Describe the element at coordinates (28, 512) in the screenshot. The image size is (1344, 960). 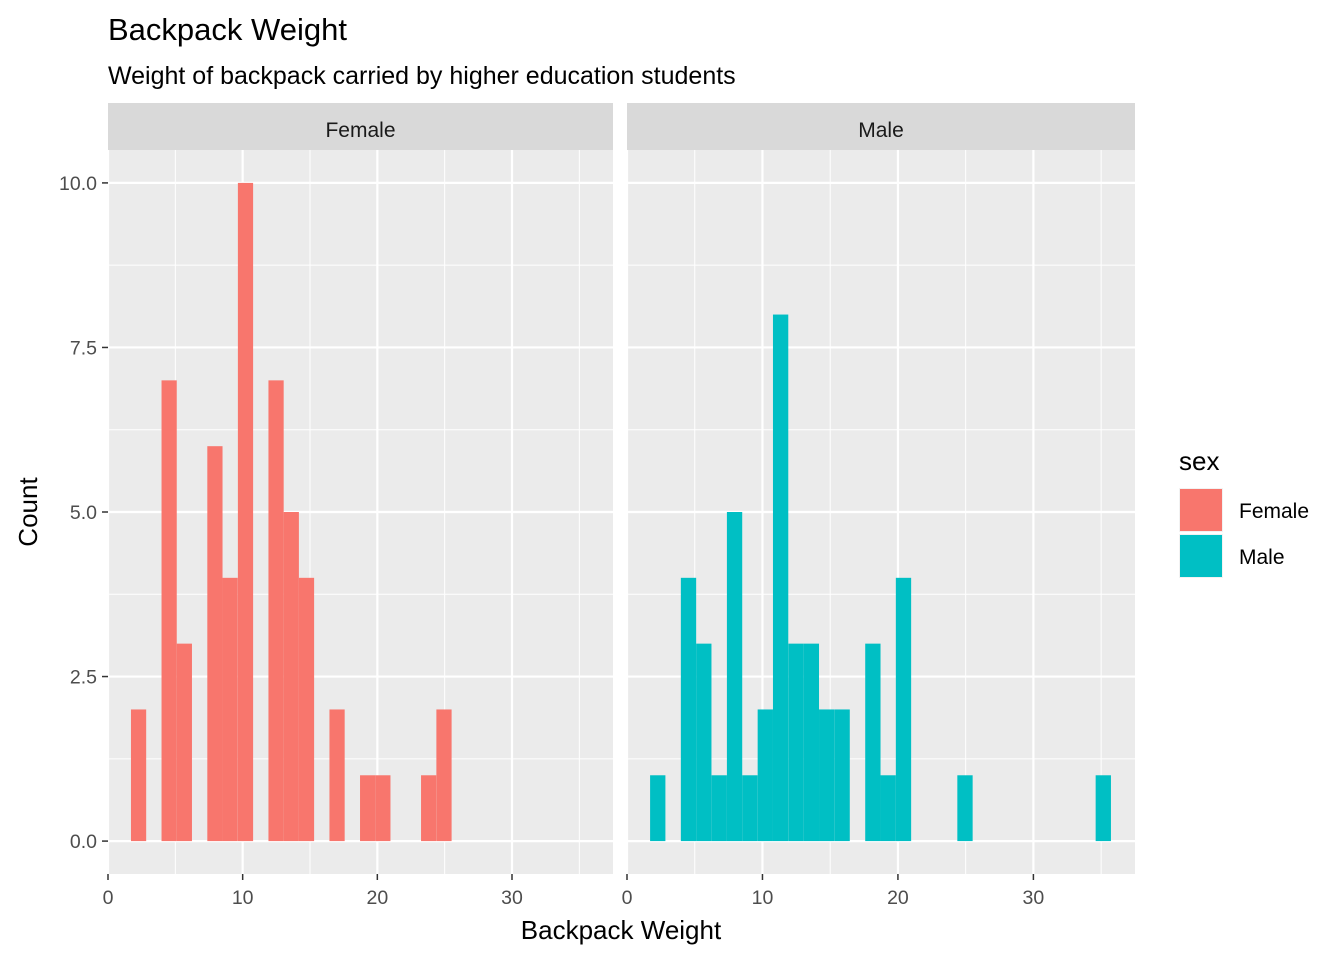
I see `y-axis-title: Count` at that location.